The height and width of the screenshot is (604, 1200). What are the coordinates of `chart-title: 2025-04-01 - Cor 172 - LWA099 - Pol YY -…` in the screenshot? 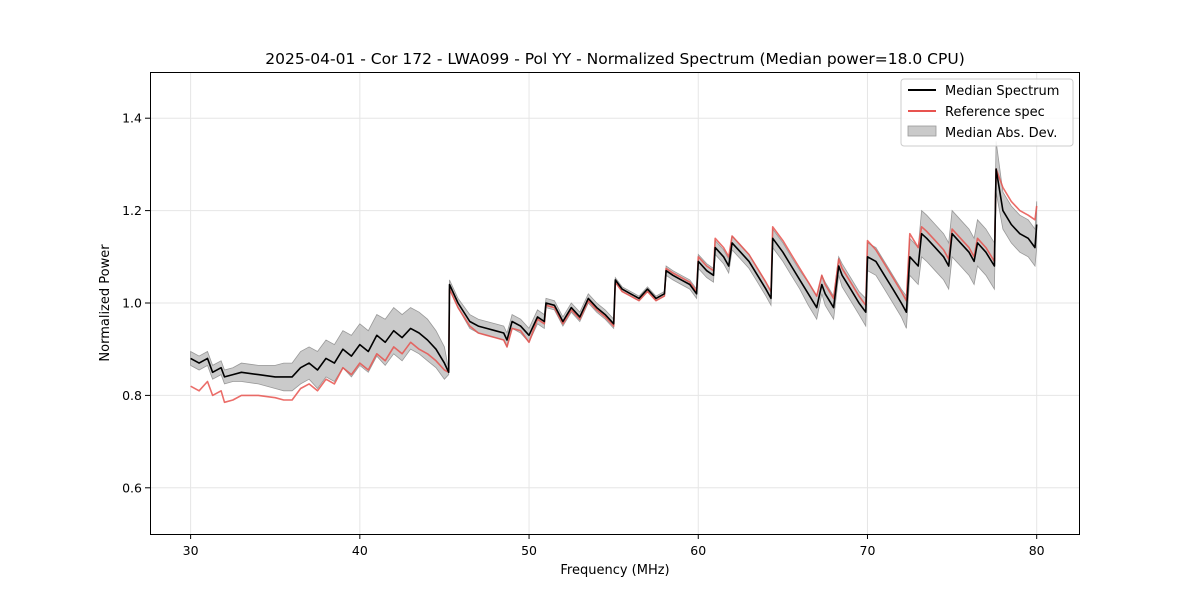 It's located at (615, 59).